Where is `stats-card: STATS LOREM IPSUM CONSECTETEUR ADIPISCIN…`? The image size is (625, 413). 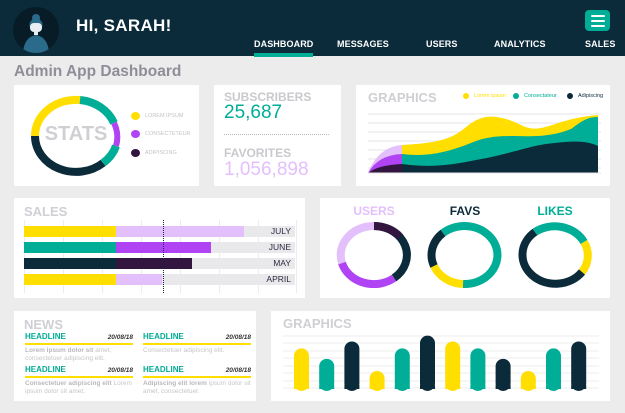 stats-card: STATS LOREM IPSUM CONSECTETEUR ADIPISCIN… is located at coordinates (106, 135).